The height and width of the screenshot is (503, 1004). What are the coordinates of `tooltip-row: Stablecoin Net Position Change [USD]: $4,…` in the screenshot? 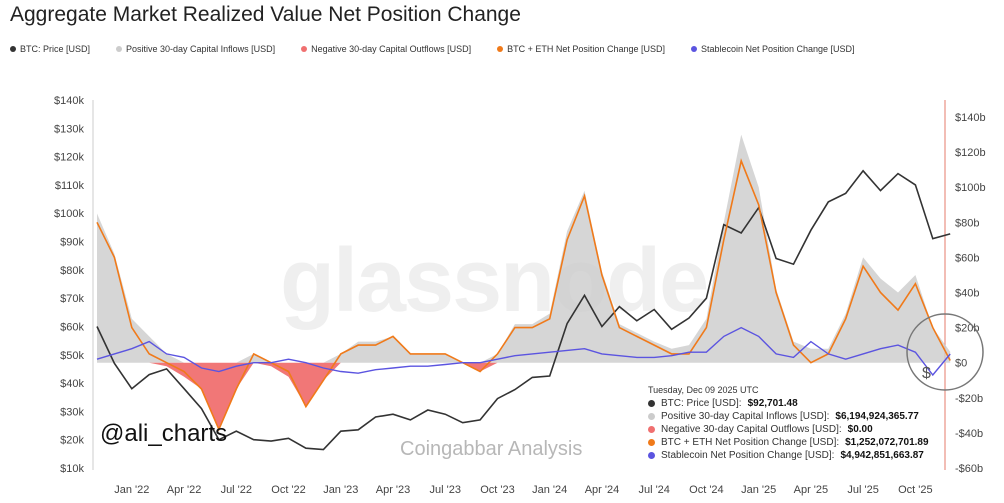 It's located at (788, 455).